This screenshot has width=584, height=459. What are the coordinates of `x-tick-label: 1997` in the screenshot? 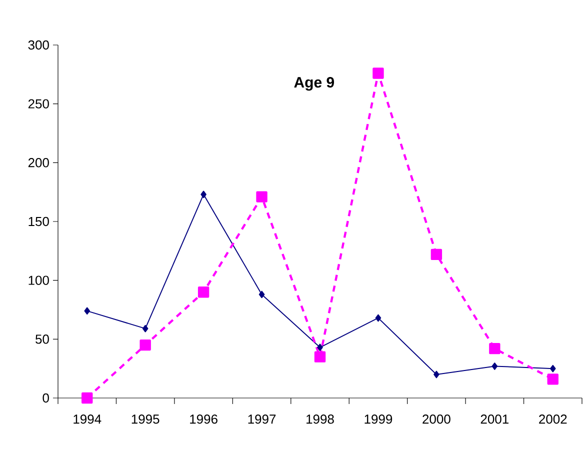 It's located at (262, 419).